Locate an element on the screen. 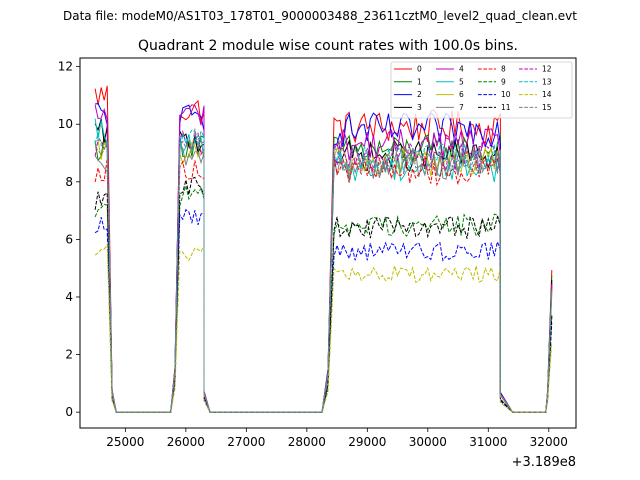 The width and height of the screenshot is (640, 480). y-tick-label: 8 is located at coordinates (69, 182).